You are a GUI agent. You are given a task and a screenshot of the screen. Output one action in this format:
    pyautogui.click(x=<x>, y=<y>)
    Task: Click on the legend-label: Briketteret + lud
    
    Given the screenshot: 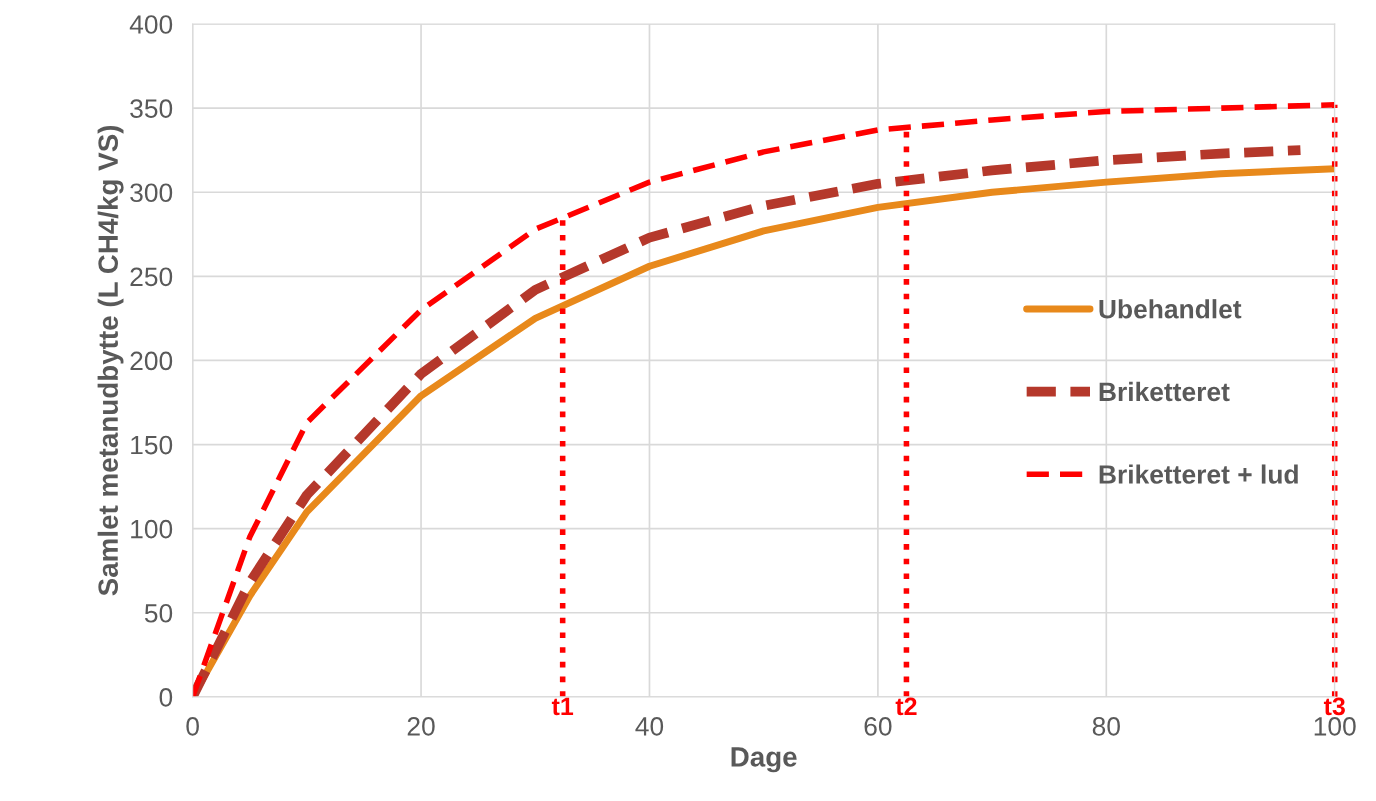 What is the action you would take?
    pyautogui.click(x=1198, y=474)
    